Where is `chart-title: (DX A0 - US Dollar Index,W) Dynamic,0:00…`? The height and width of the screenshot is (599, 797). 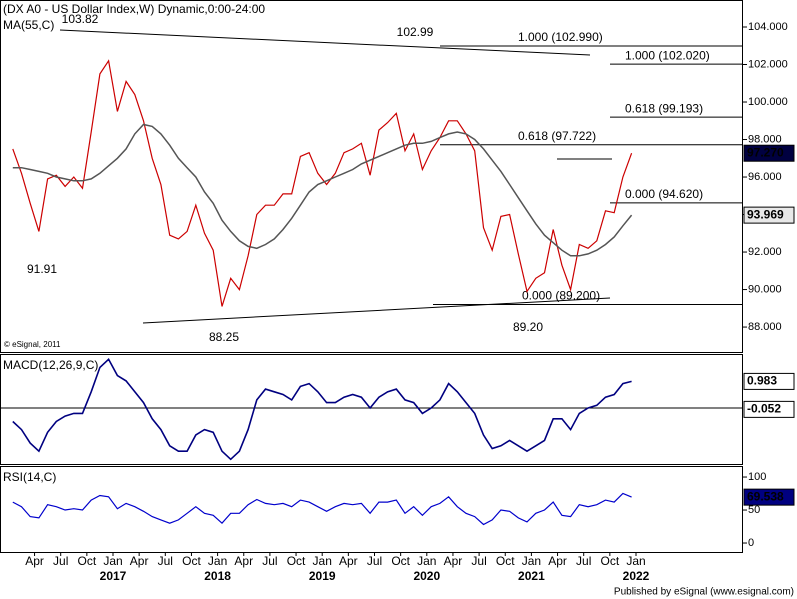
chart-title: (DX A0 - US Dollar Index,W) Dynamic,0:00… is located at coordinates (134, 9).